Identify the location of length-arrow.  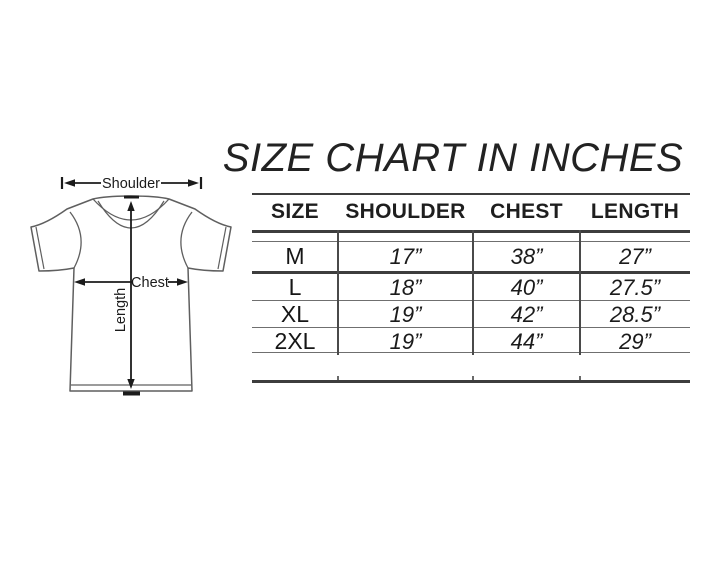
(131, 295).